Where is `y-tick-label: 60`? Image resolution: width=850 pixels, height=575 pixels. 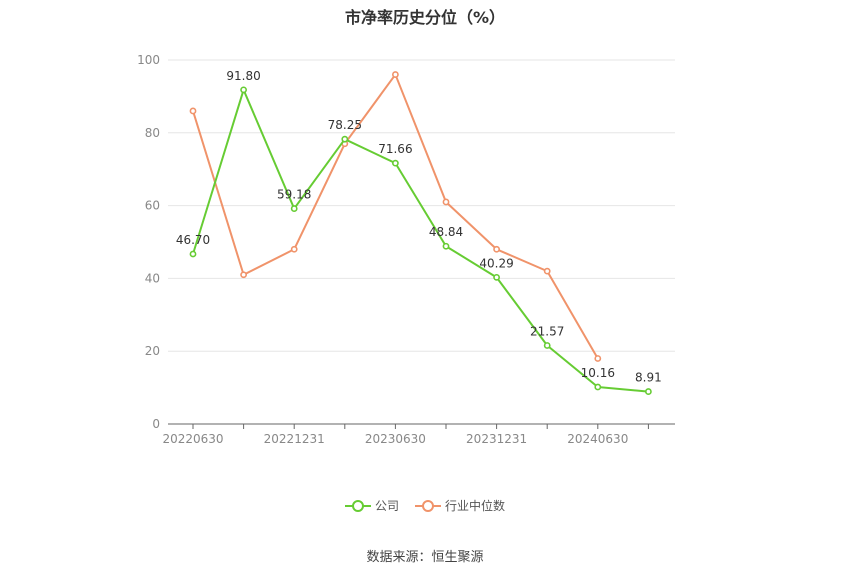 y-tick-label: 60 is located at coordinates (152, 206).